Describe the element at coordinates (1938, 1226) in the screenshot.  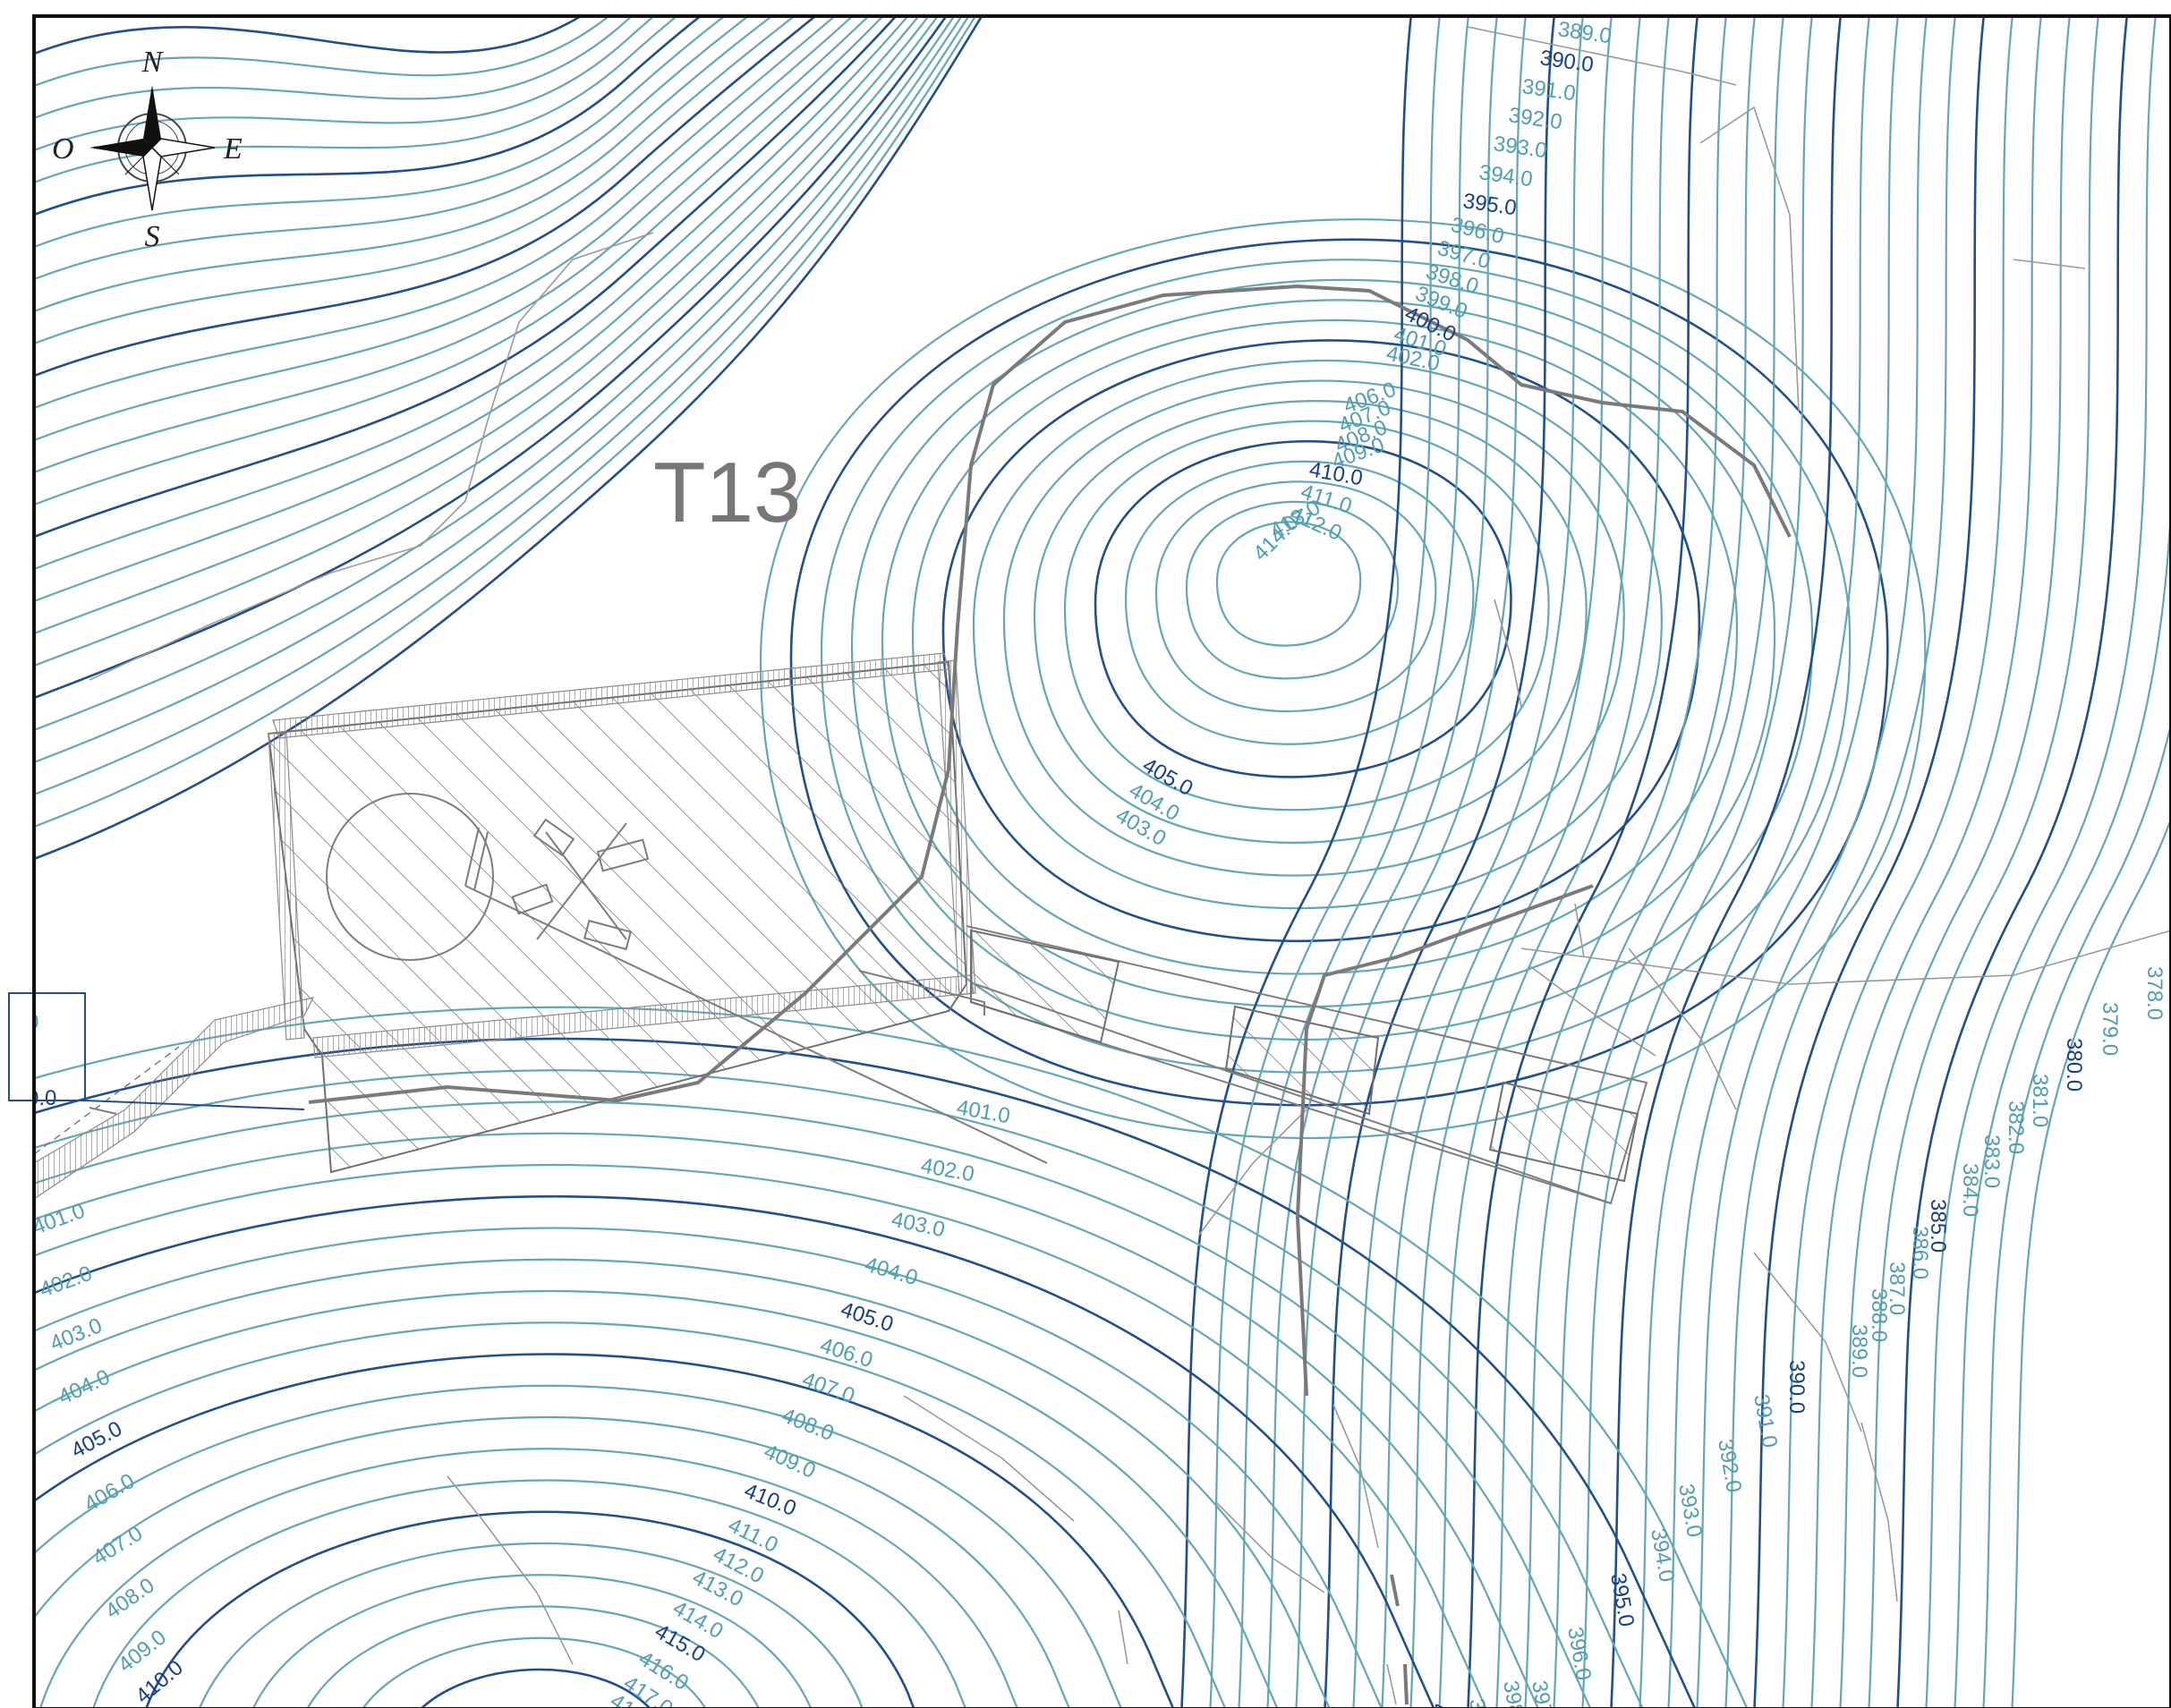
I see `contour-label: 385.0` at that location.